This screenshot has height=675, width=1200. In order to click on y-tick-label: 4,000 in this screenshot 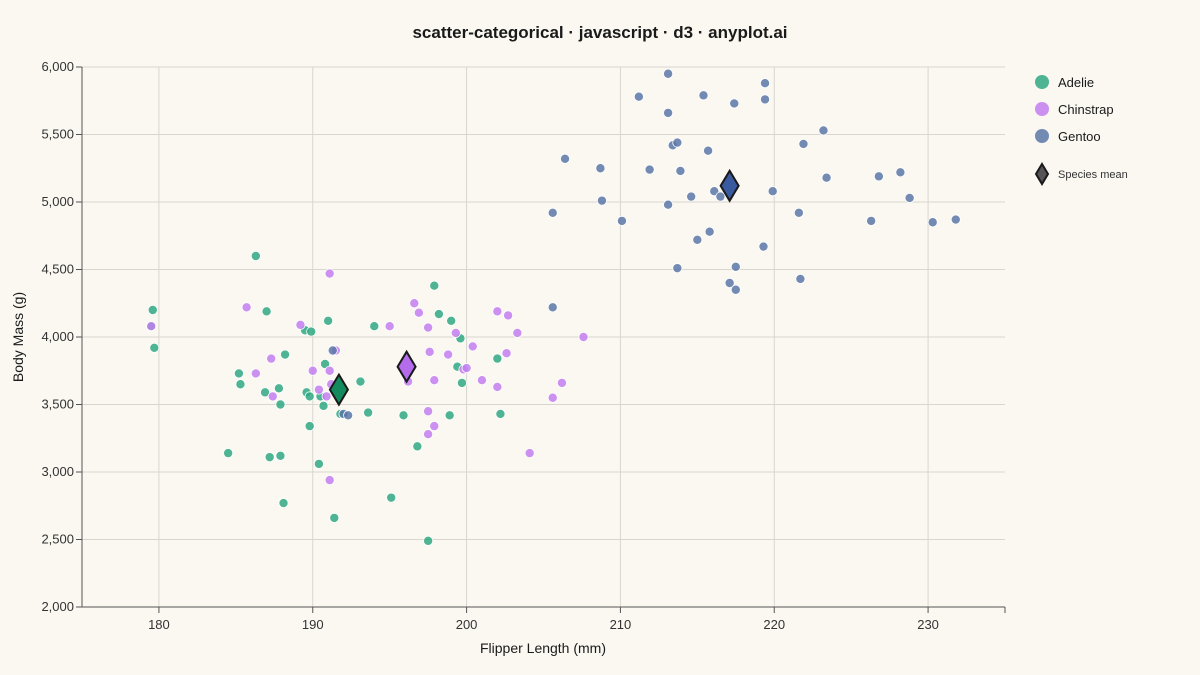, I will do `click(57, 336)`.